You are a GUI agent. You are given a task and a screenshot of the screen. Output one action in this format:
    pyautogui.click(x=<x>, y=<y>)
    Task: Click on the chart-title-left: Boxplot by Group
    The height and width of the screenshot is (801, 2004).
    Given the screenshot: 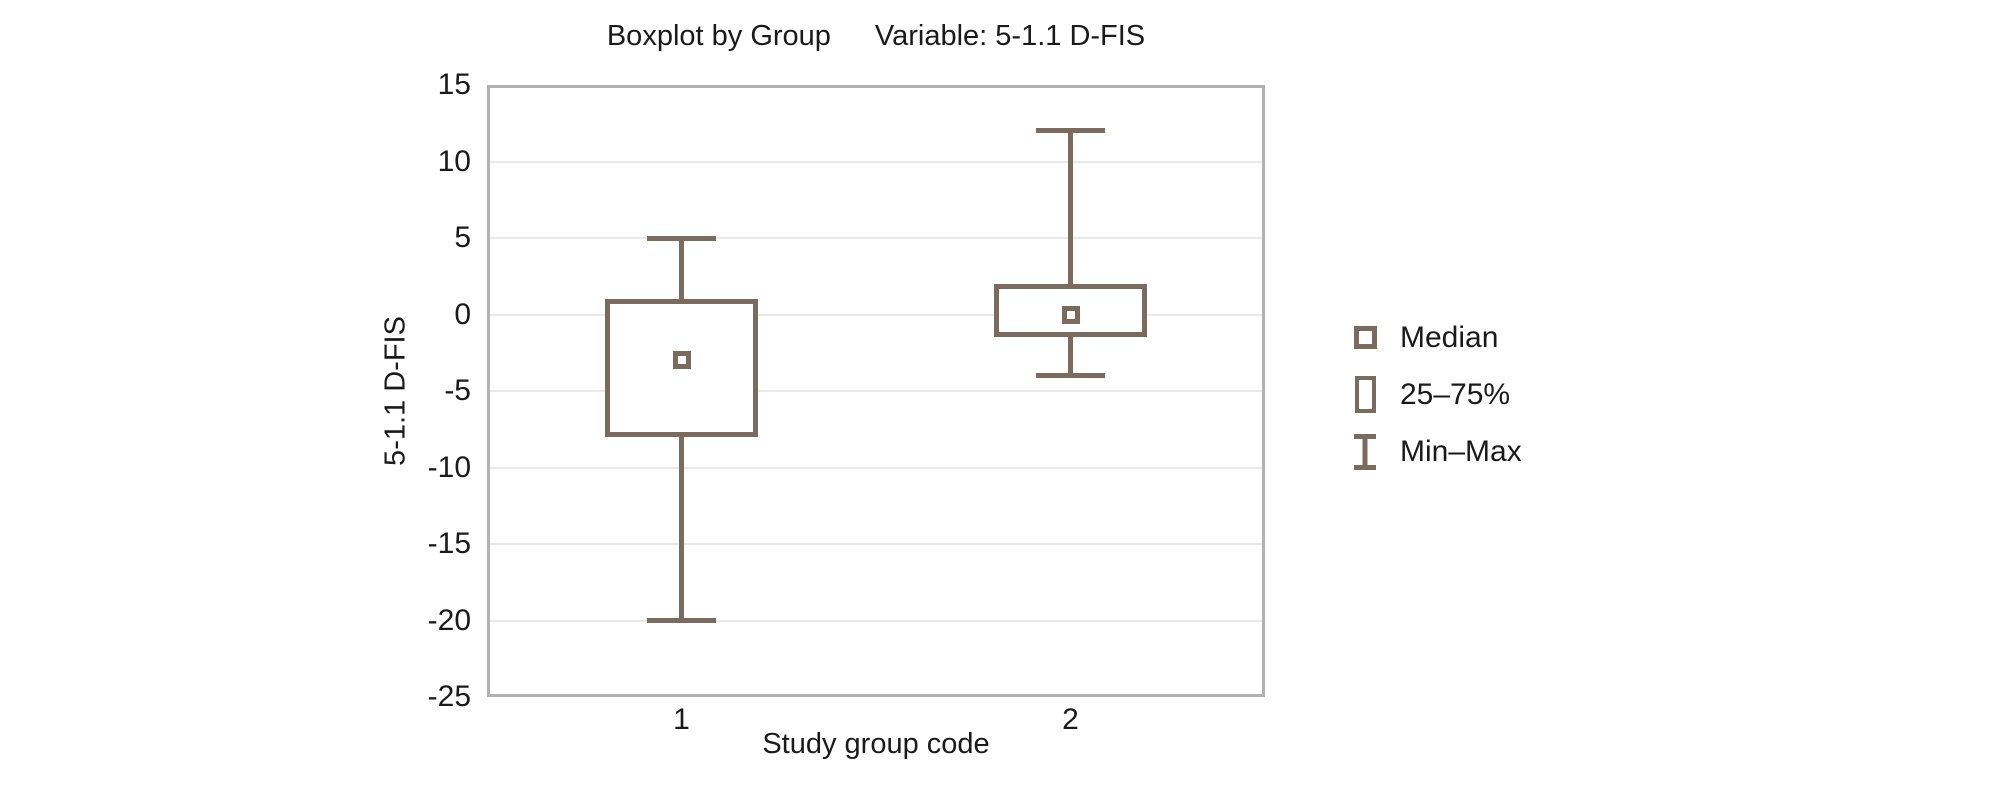 What is the action you would take?
    pyautogui.click(x=718, y=36)
    